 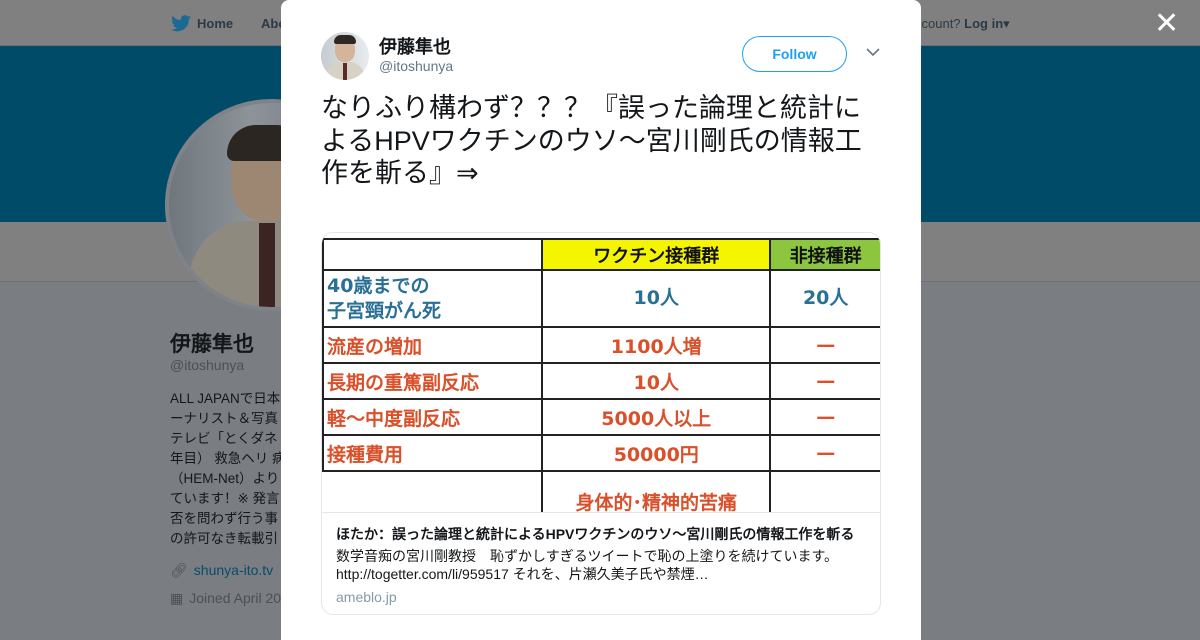 What do you see at coordinates (962, 24) in the screenshot?
I see `login-area: ccount? Log in▾` at bounding box center [962, 24].